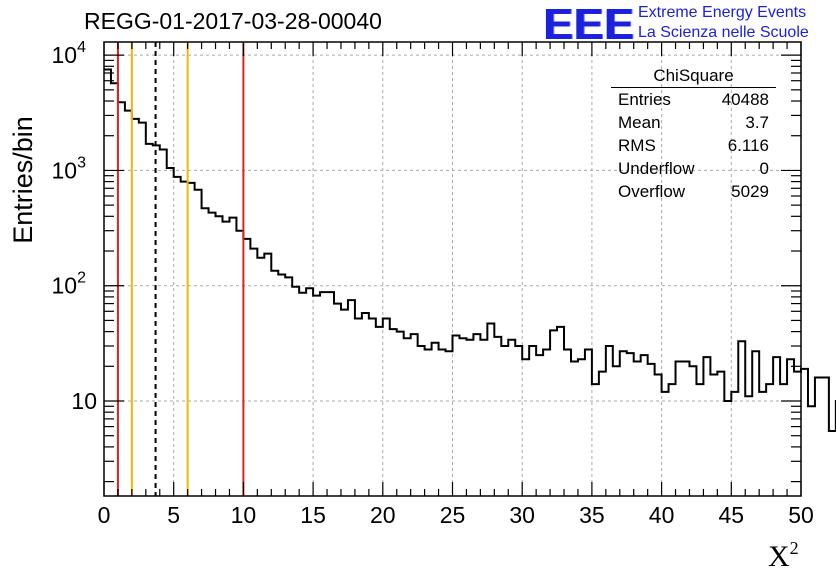  I want to click on y-tick-label: 10⁴, so click(69, 53).